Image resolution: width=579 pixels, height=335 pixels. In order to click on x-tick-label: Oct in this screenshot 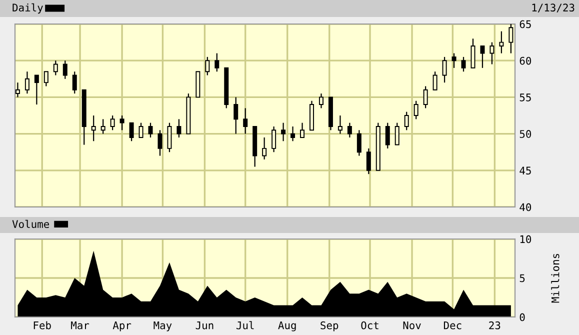, I will do `click(369, 325)`.